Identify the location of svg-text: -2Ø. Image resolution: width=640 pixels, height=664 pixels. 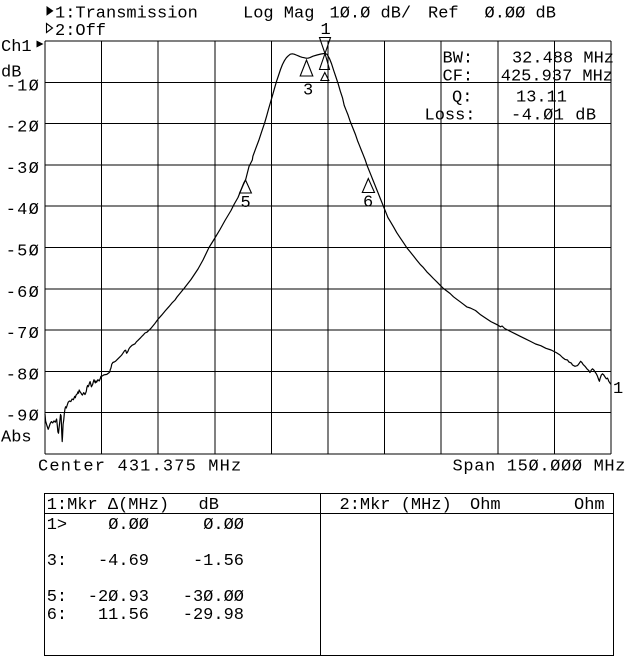
(23, 128).